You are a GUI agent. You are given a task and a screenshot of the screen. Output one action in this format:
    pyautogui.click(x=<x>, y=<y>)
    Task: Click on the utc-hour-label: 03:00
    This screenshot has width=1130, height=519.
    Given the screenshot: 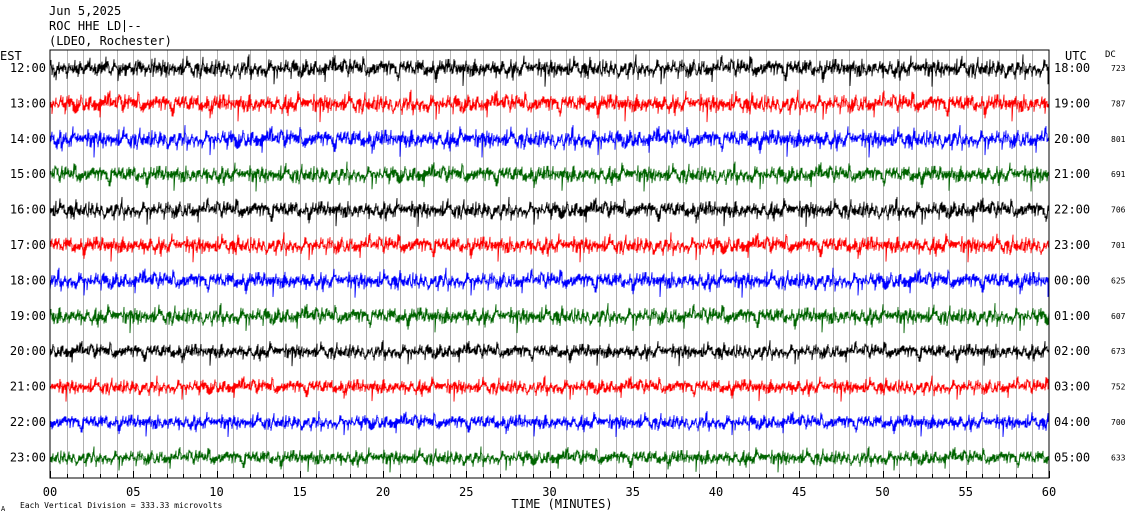 What is the action you would take?
    pyautogui.click(x=1072, y=387)
    